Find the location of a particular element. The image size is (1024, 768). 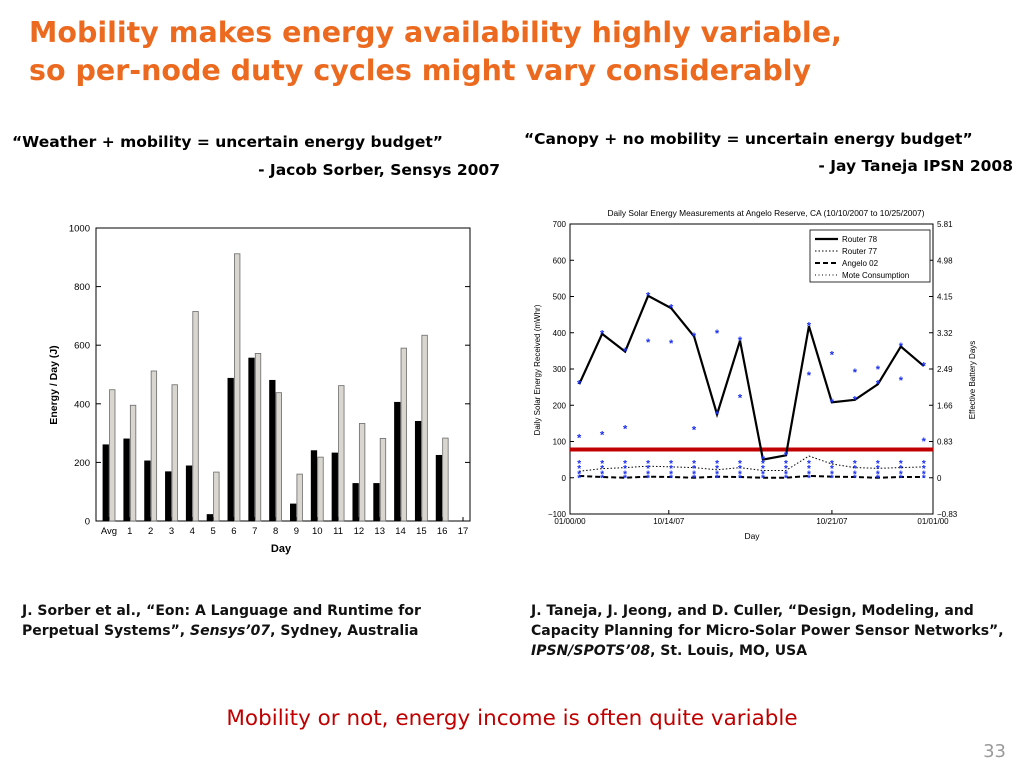

right-attribution: - Jay Taneja IPSN 2008 is located at coordinates (915, 166).